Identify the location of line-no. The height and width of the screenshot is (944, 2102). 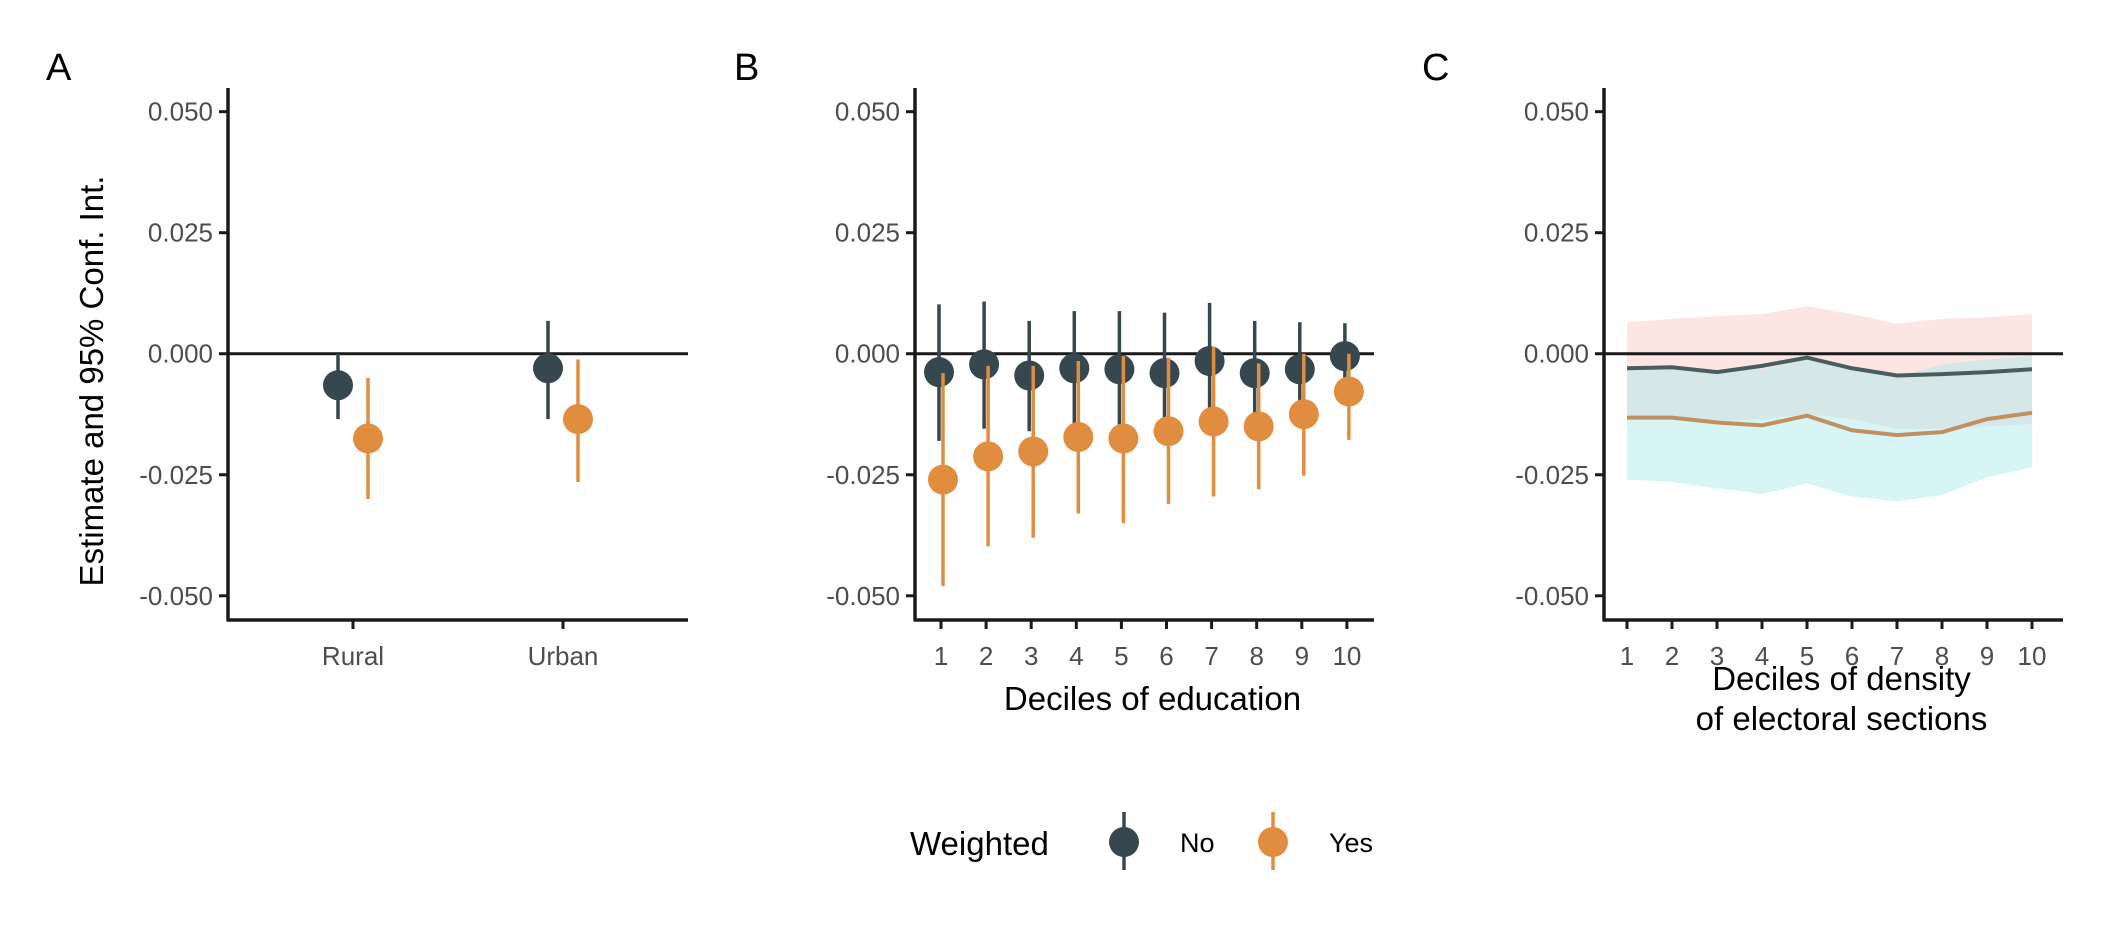
(1829, 366).